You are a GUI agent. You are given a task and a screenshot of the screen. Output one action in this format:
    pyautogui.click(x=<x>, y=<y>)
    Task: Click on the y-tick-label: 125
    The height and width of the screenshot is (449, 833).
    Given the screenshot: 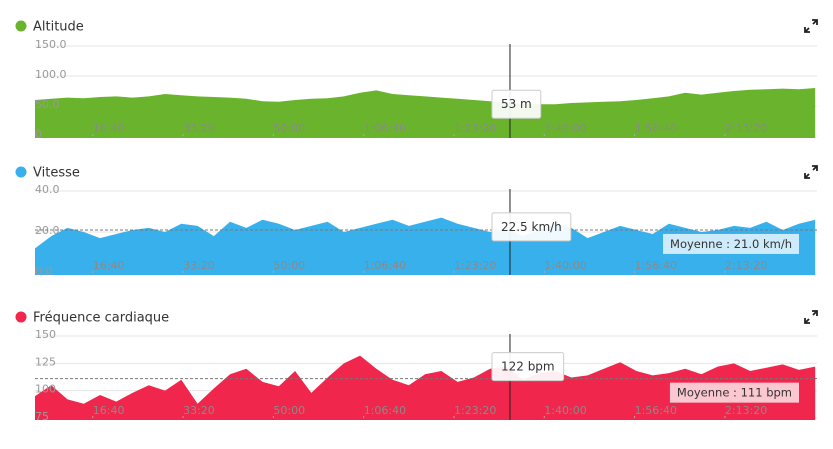 What is the action you would take?
    pyautogui.click(x=45, y=361)
    